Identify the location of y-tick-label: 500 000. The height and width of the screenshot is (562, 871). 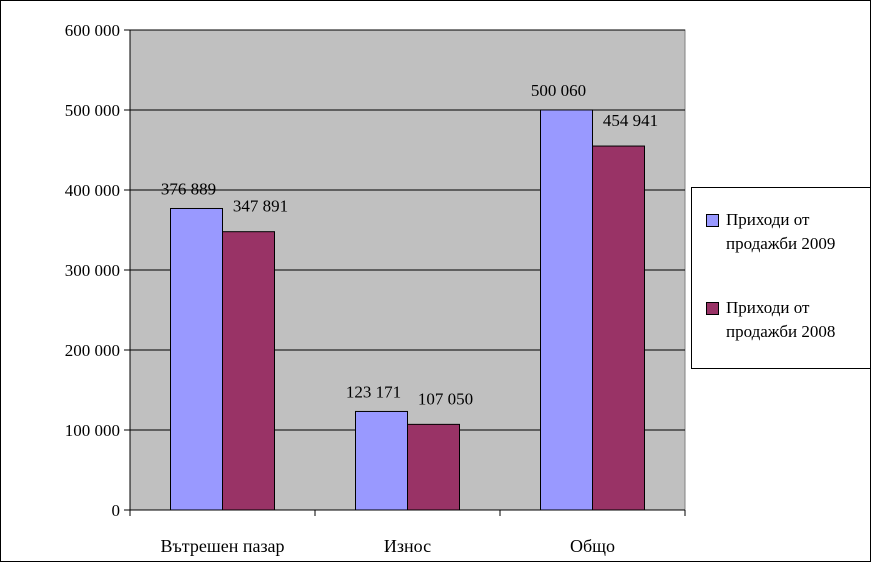
(92, 110).